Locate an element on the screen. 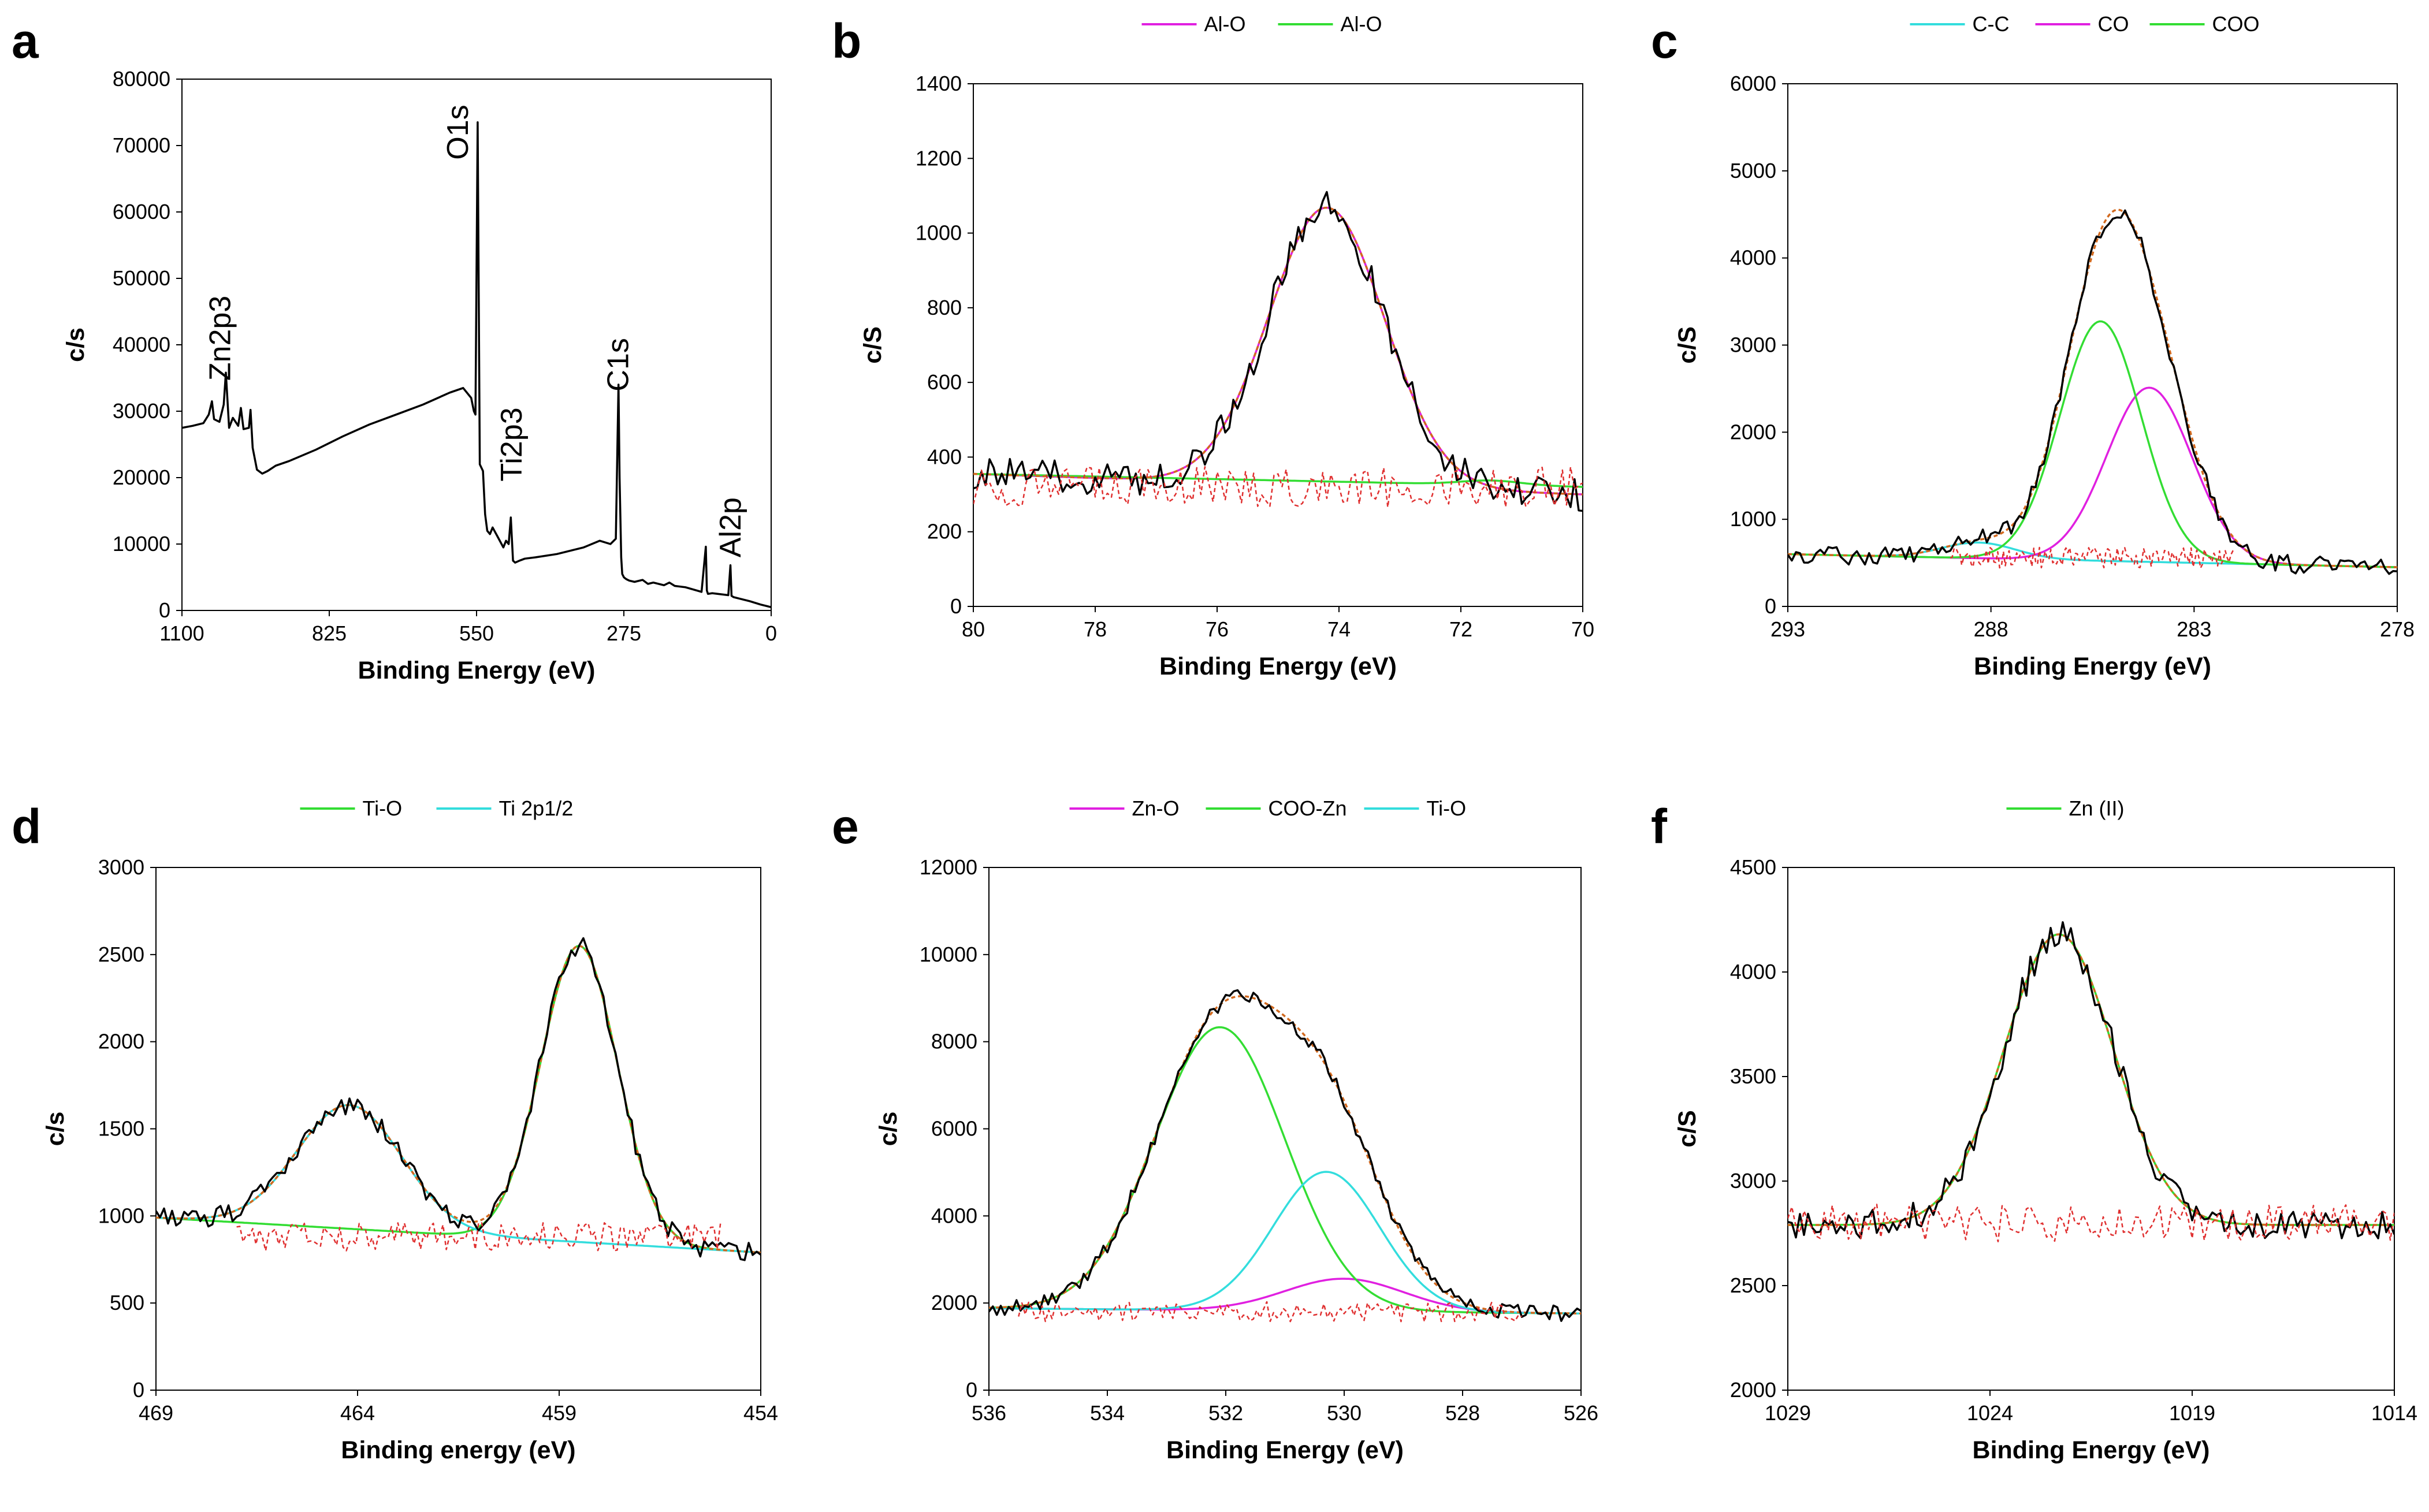 Image resolution: width=2429 pixels, height=1512 pixels. x-tick-label-f: 1014 is located at coordinates (2394, 1413).